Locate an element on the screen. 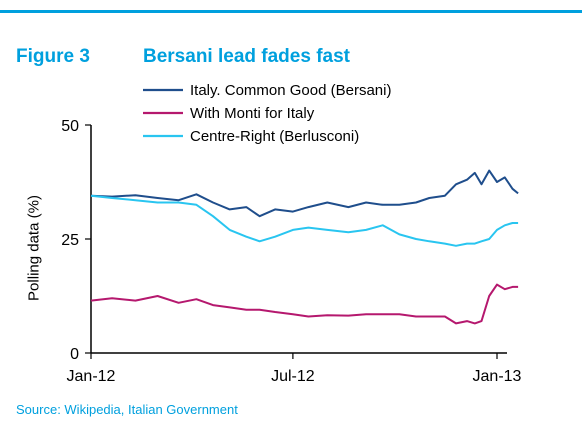 The image size is (582, 430). legend-label-0: Italy. Common Good (Bersani) is located at coordinates (290, 90).